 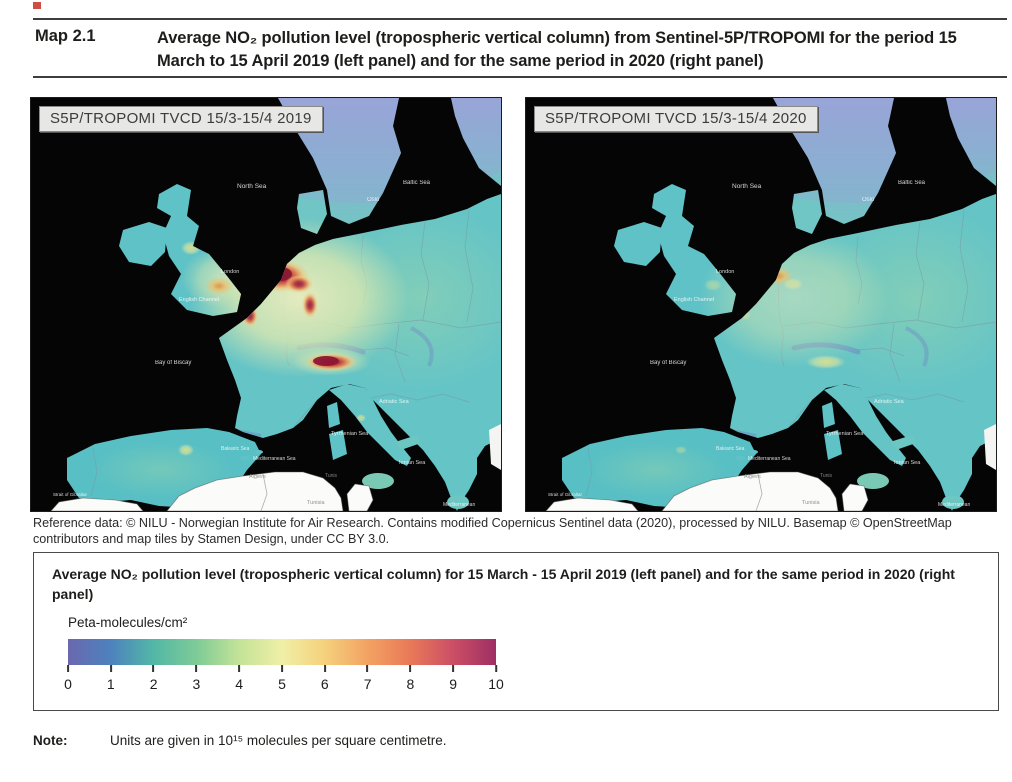 I want to click on header-rule-top, so click(x=520, y=19).